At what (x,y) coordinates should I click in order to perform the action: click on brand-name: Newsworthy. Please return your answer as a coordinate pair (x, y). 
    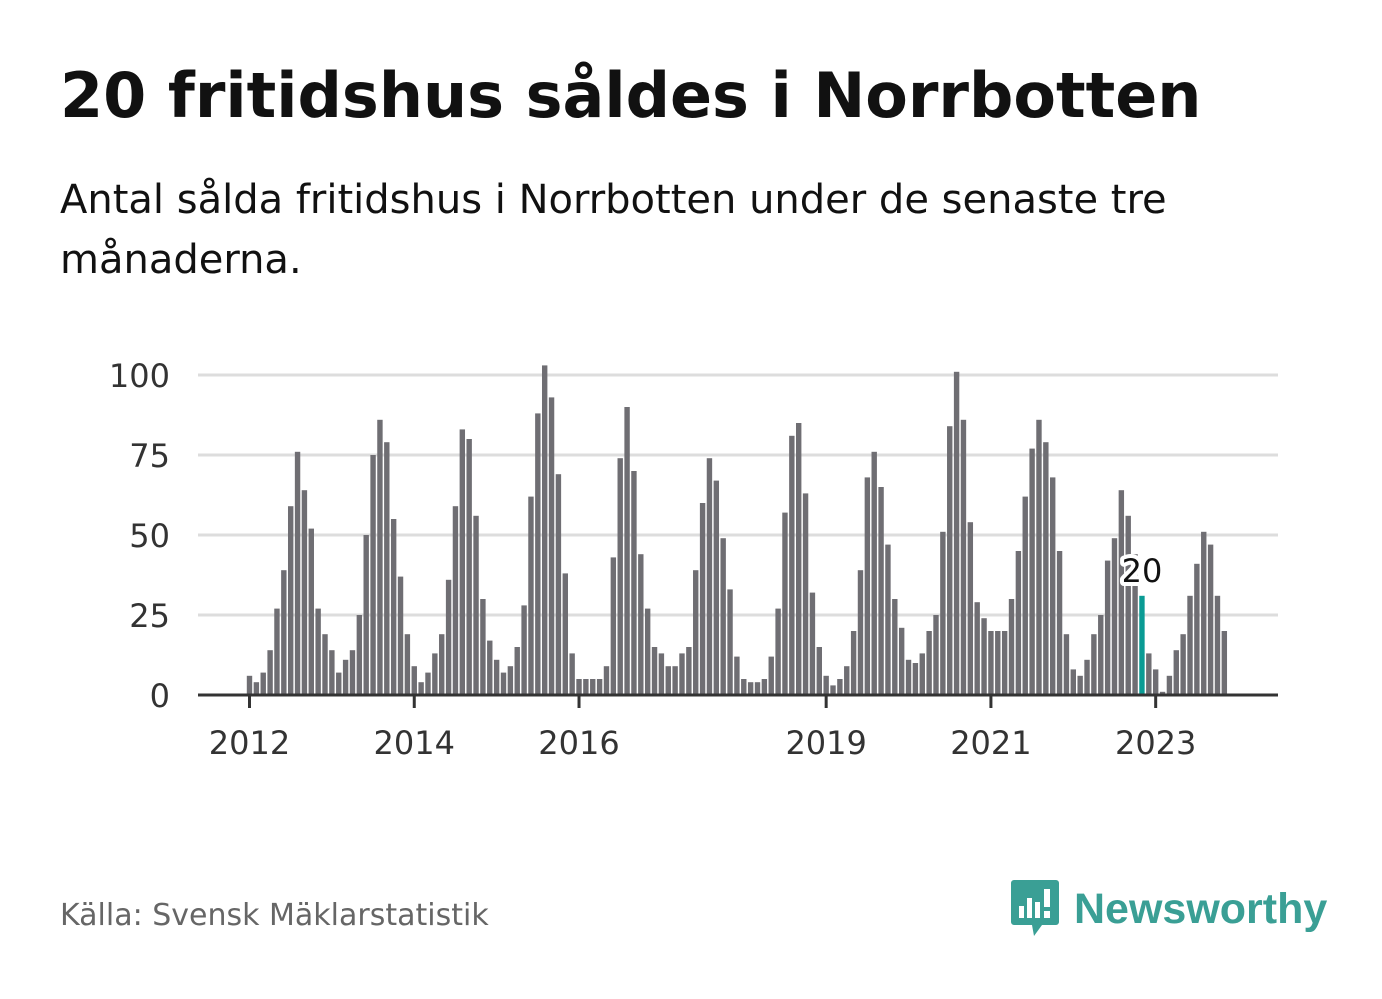
    Looking at the image, I should click on (1201, 908).